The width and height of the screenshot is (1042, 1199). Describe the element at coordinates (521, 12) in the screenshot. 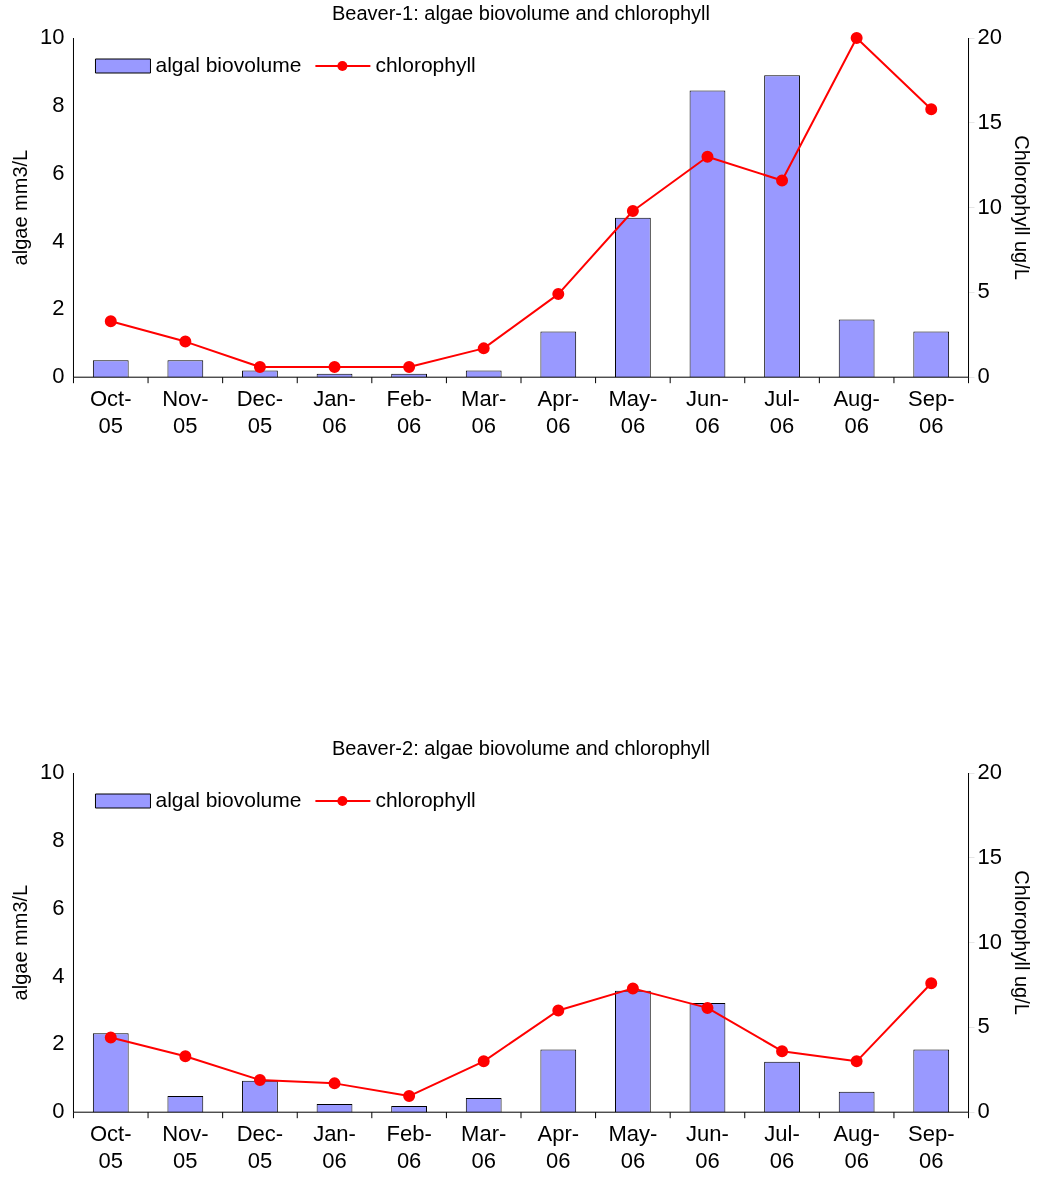

I see `chart-title: Beaver-1: algae biovolume and chlorophyll` at that location.